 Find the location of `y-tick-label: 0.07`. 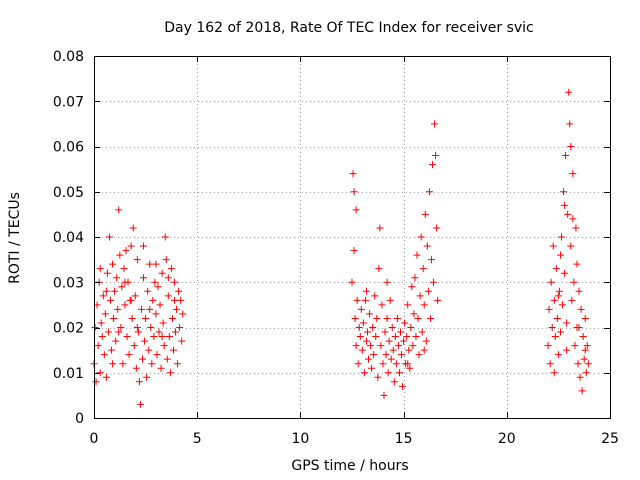

y-tick-label: 0.07 is located at coordinates (68, 102).